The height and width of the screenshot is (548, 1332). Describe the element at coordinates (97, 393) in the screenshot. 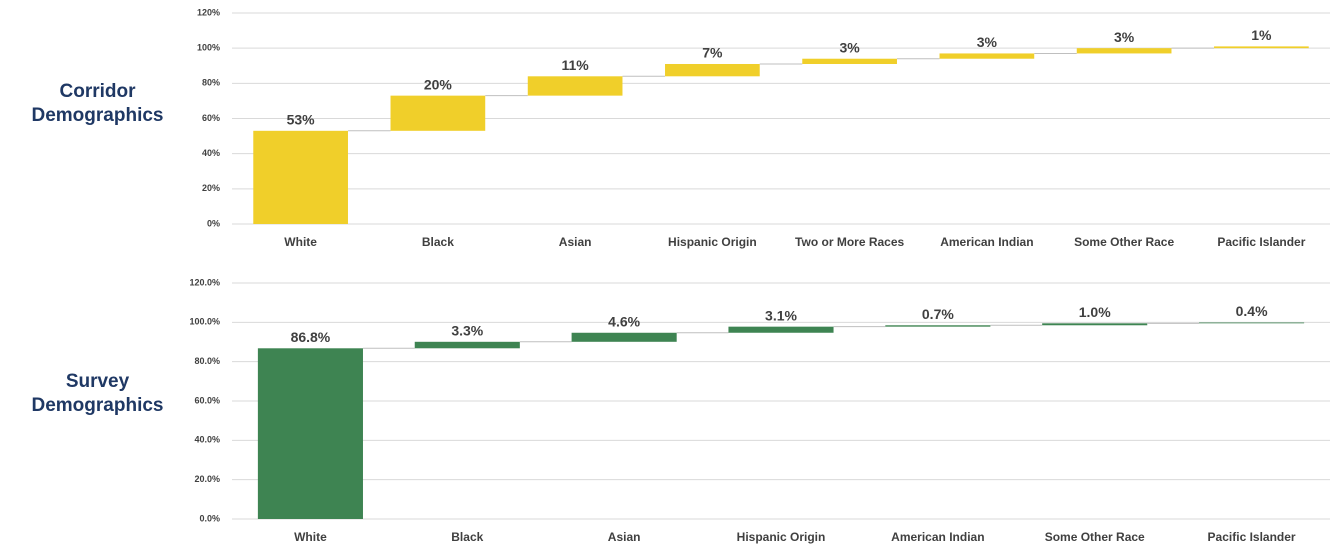

I see `chart-title: Survey Demographics` at that location.